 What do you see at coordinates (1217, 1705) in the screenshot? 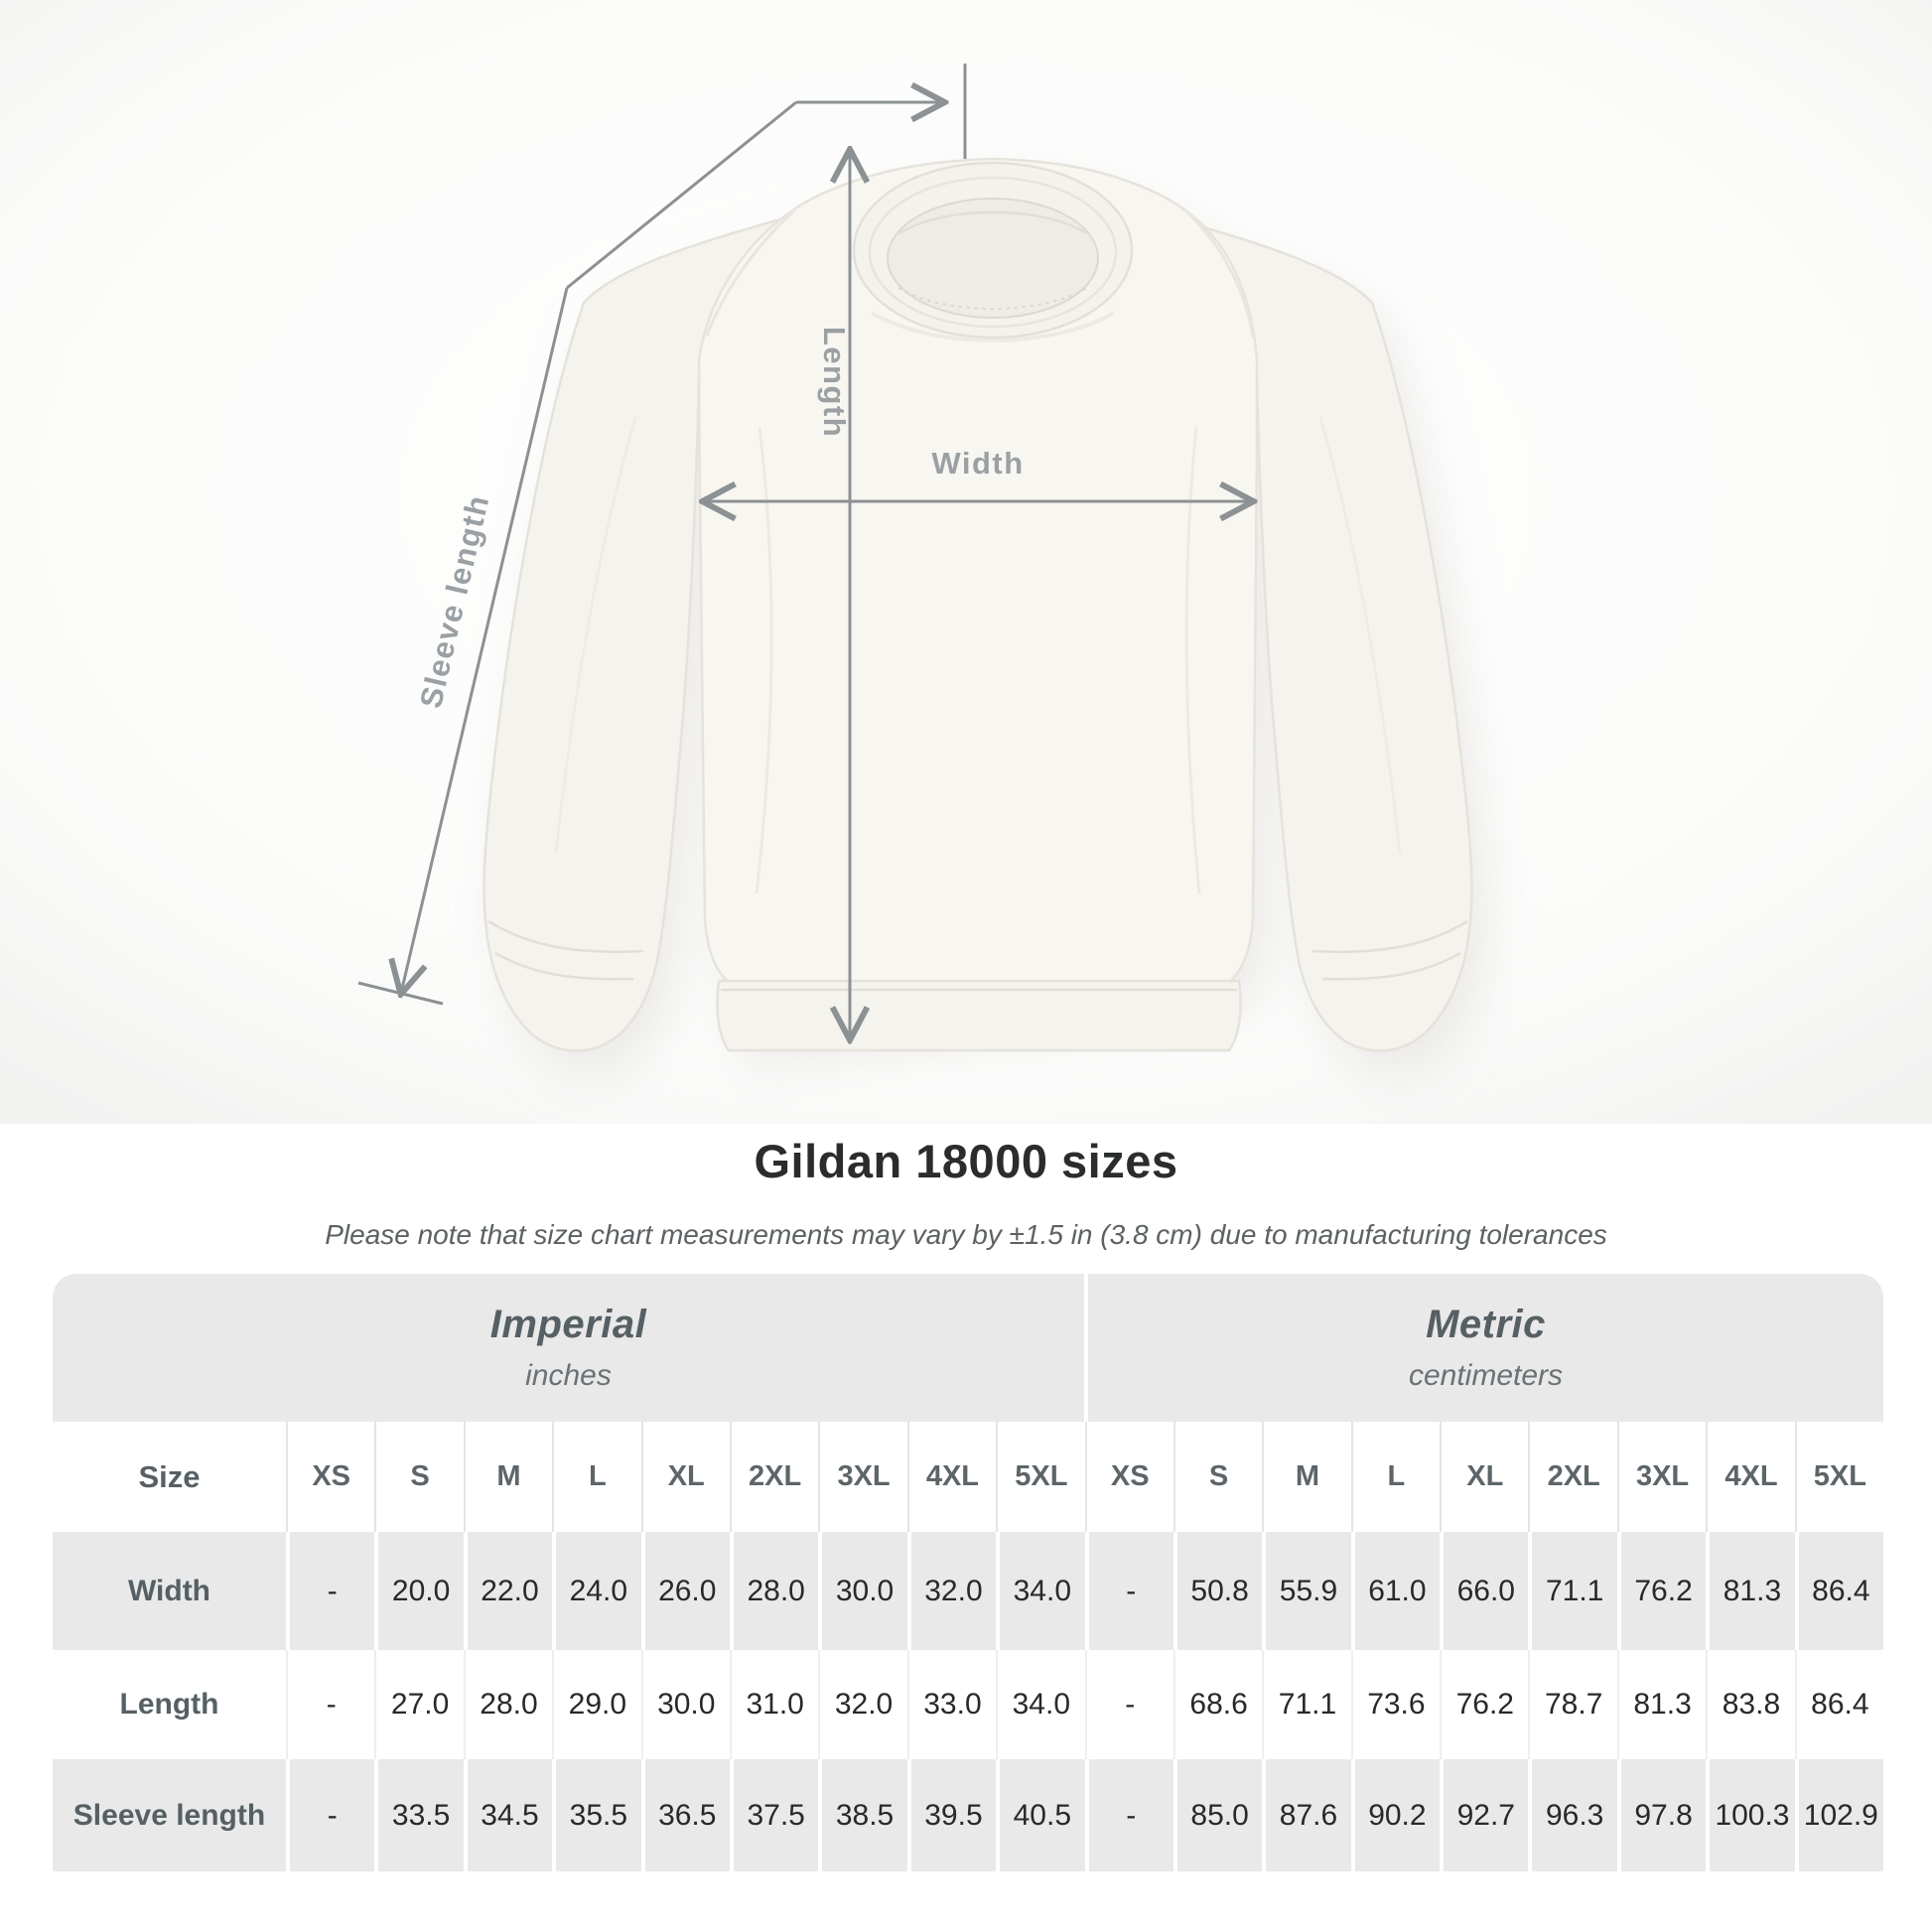
I see `length-value-cell: 68.6` at bounding box center [1217, 1705].